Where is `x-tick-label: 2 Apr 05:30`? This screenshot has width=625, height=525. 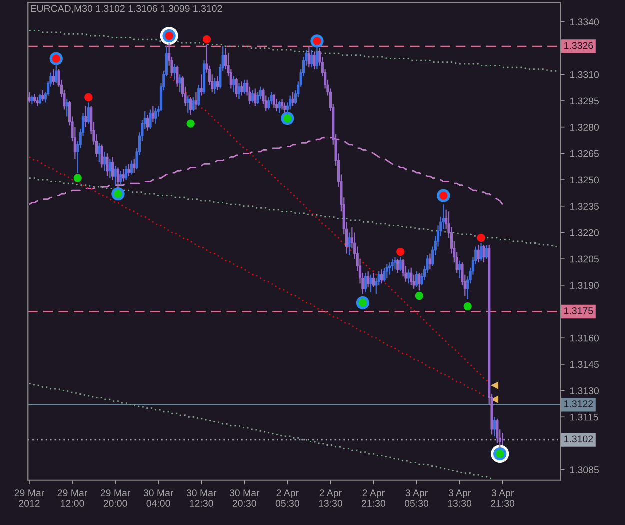
x-tick-label: 2 Apr 05:30 is located at coordinates (288, 499).